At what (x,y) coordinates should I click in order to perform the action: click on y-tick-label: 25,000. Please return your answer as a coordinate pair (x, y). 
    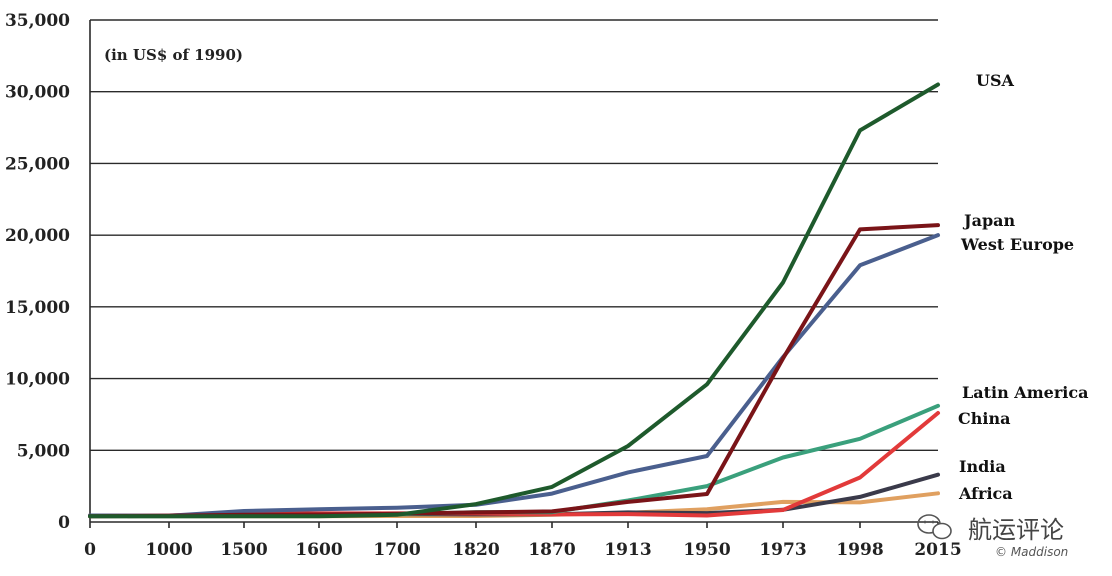
    Looking at the image, I should click on (37, 164).